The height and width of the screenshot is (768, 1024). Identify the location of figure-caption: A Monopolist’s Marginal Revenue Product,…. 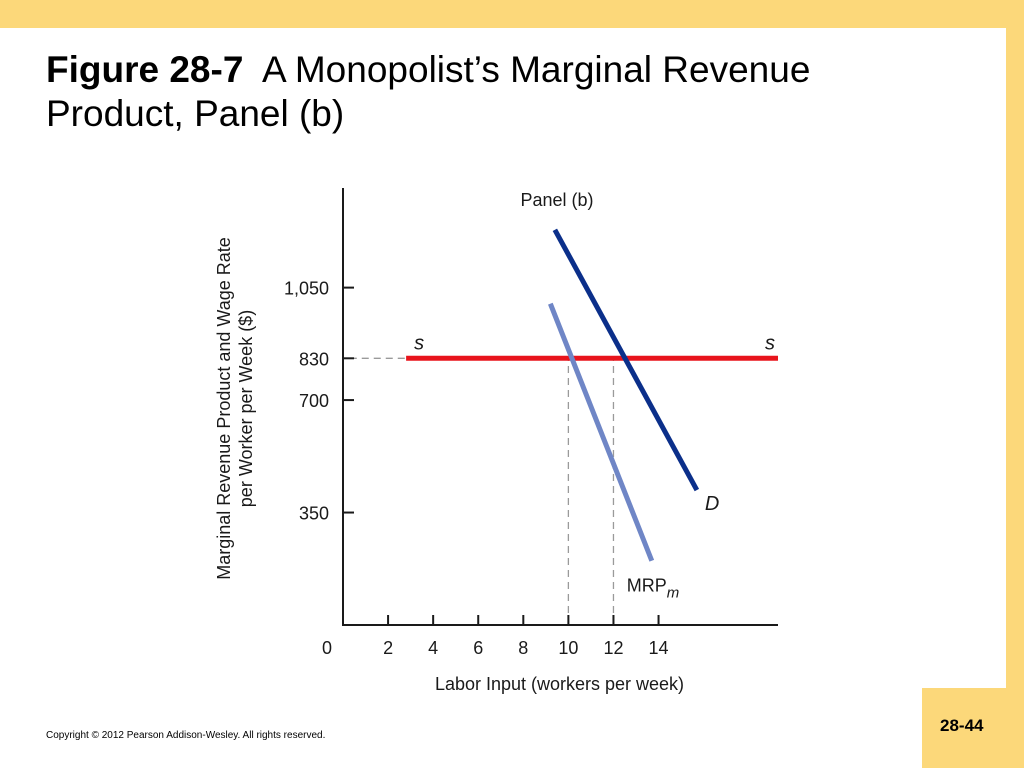
(428, 91).